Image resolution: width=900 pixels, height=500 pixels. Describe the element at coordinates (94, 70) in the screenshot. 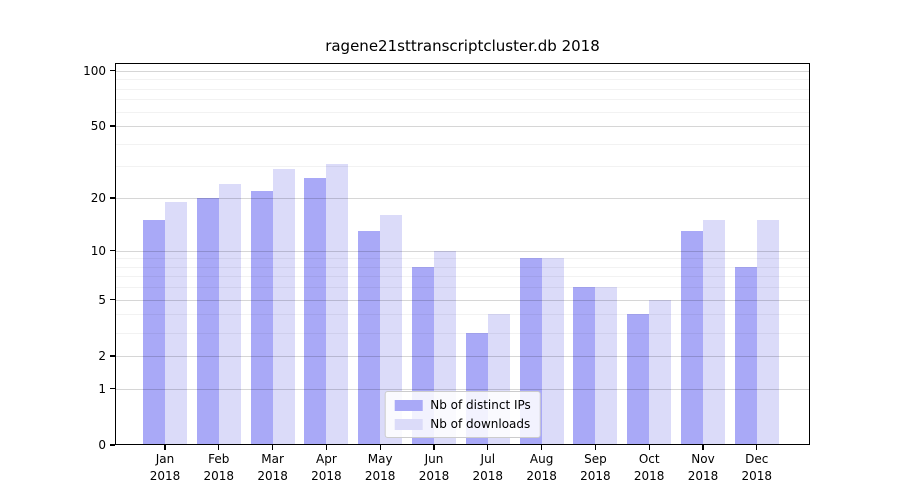

I see `y-tick-label-100: 100` at that location.